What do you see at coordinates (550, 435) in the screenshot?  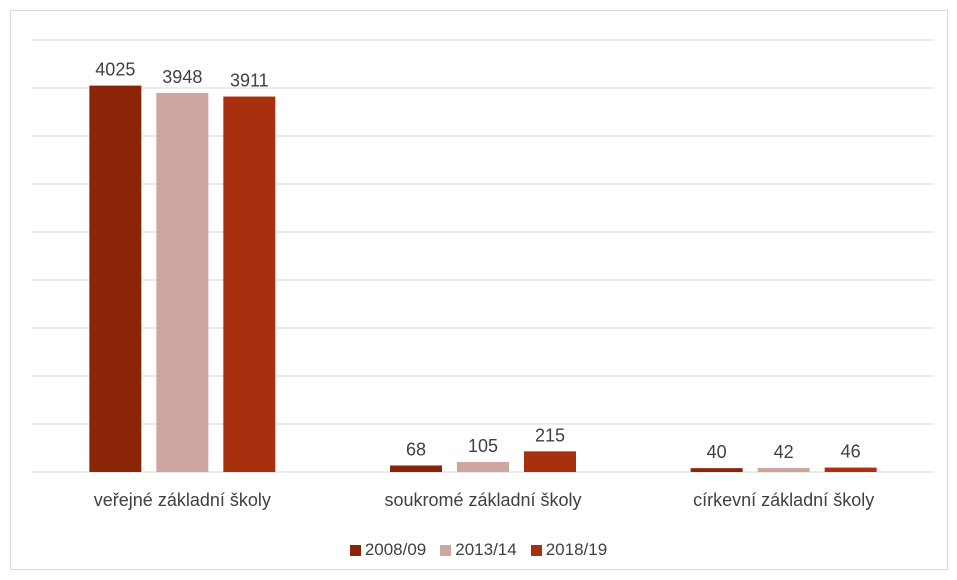 I see `data-label: 215` at bounding box center [550, 435].